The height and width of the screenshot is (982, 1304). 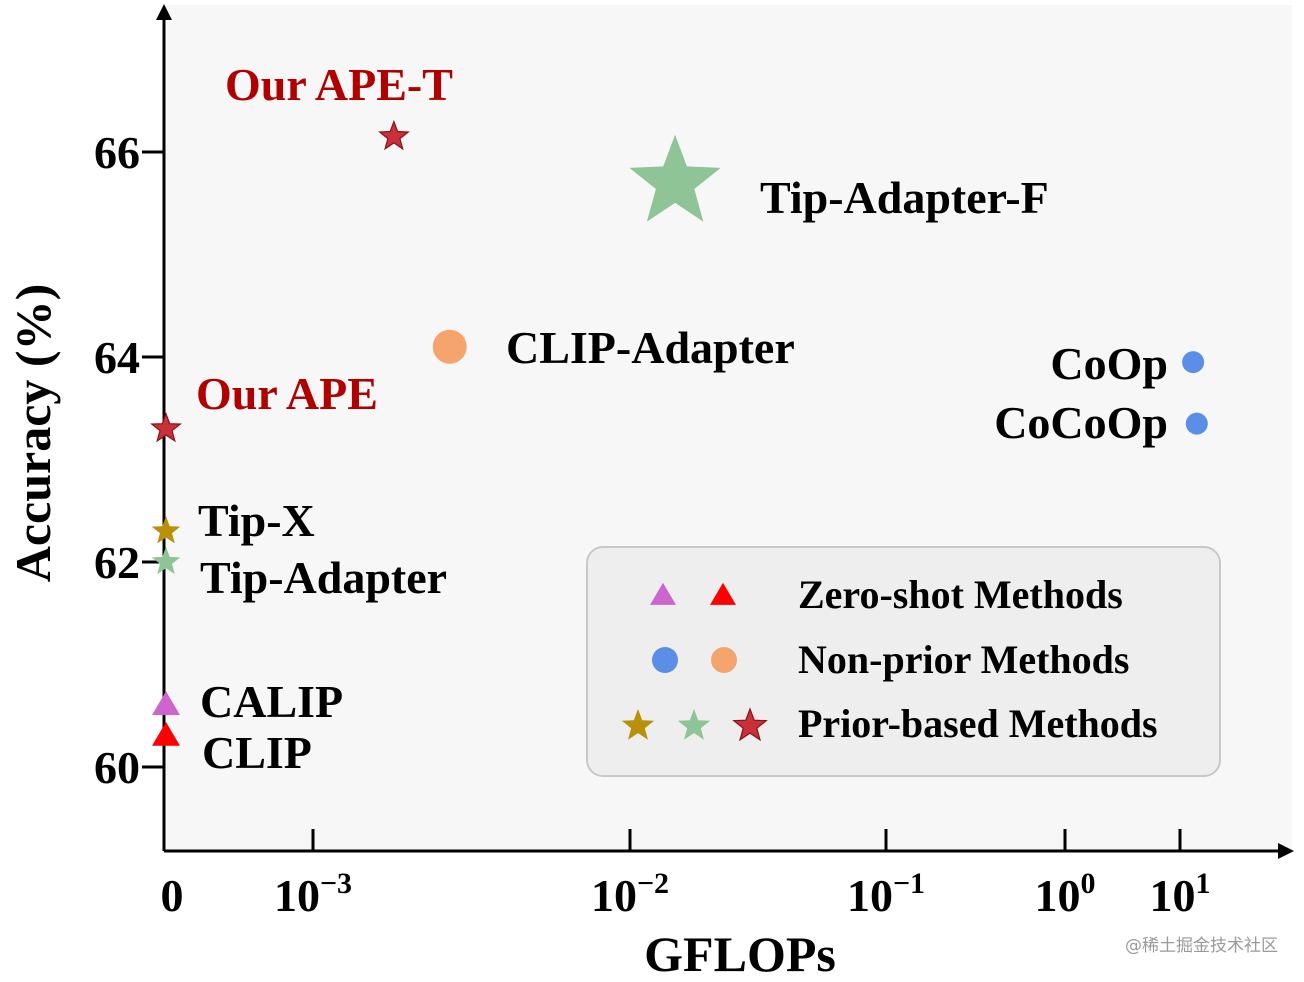 I want to click on point-our-ape, so click(x=166, y=427).